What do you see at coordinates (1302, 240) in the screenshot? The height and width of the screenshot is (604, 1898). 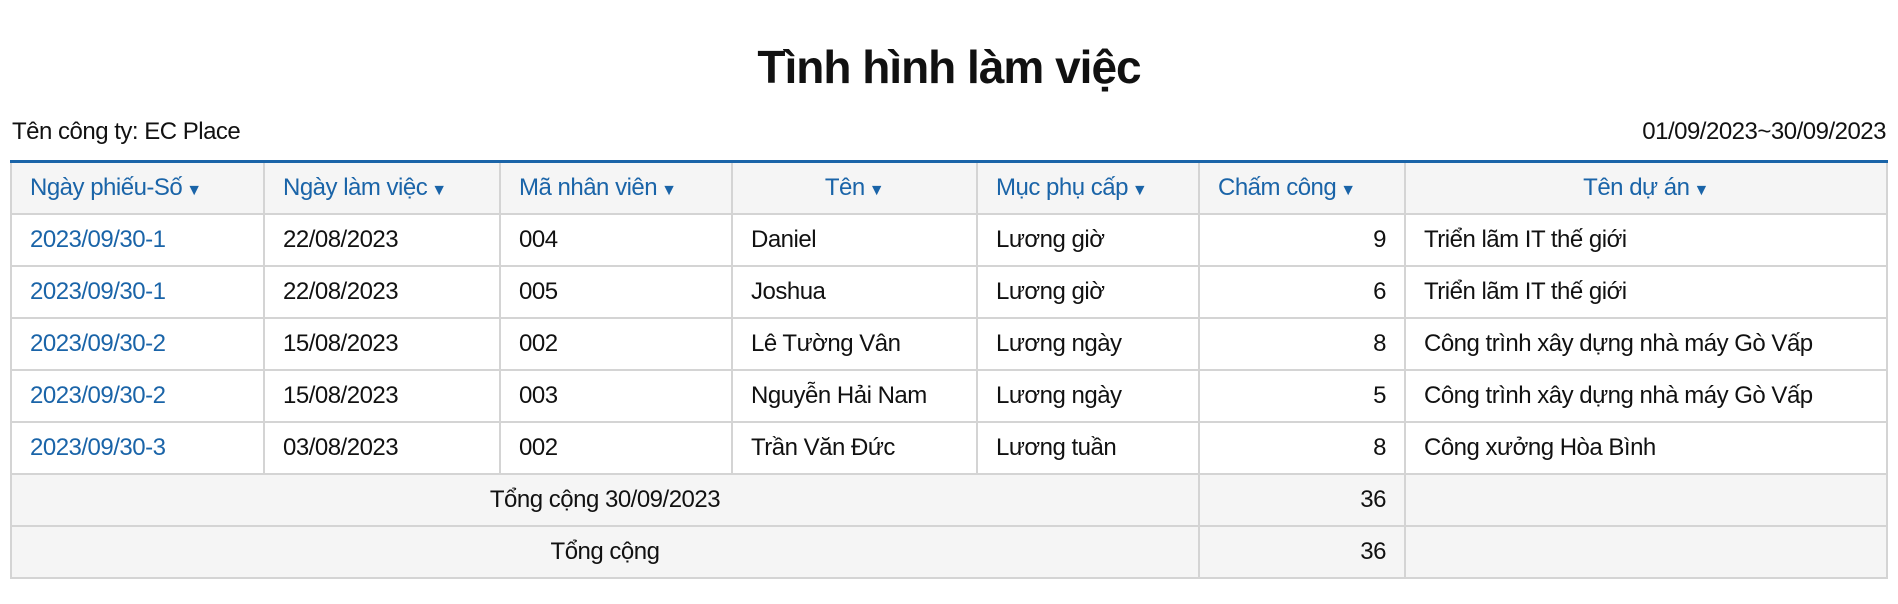 I see `cell-attendance: 9` at bounding box center [1302, 240].